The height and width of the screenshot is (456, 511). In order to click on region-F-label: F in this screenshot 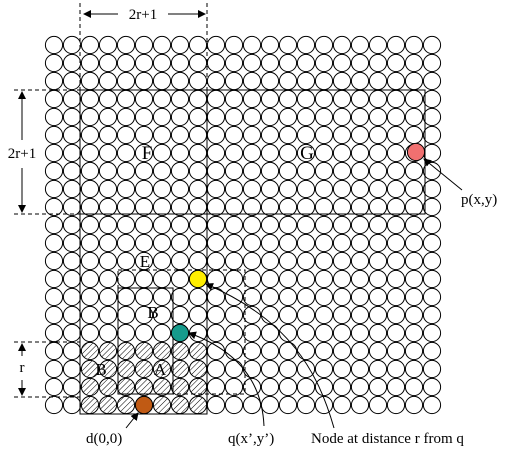, I will do `click(147, 153)`.